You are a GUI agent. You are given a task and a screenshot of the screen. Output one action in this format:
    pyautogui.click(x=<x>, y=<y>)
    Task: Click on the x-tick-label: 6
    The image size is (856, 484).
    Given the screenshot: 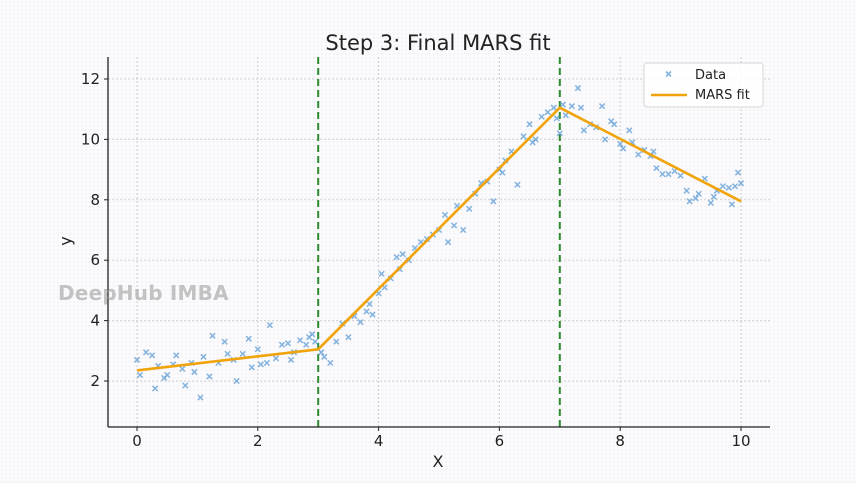 What is the action you would take?
    pyautogui.click(x=500, y=441)
    